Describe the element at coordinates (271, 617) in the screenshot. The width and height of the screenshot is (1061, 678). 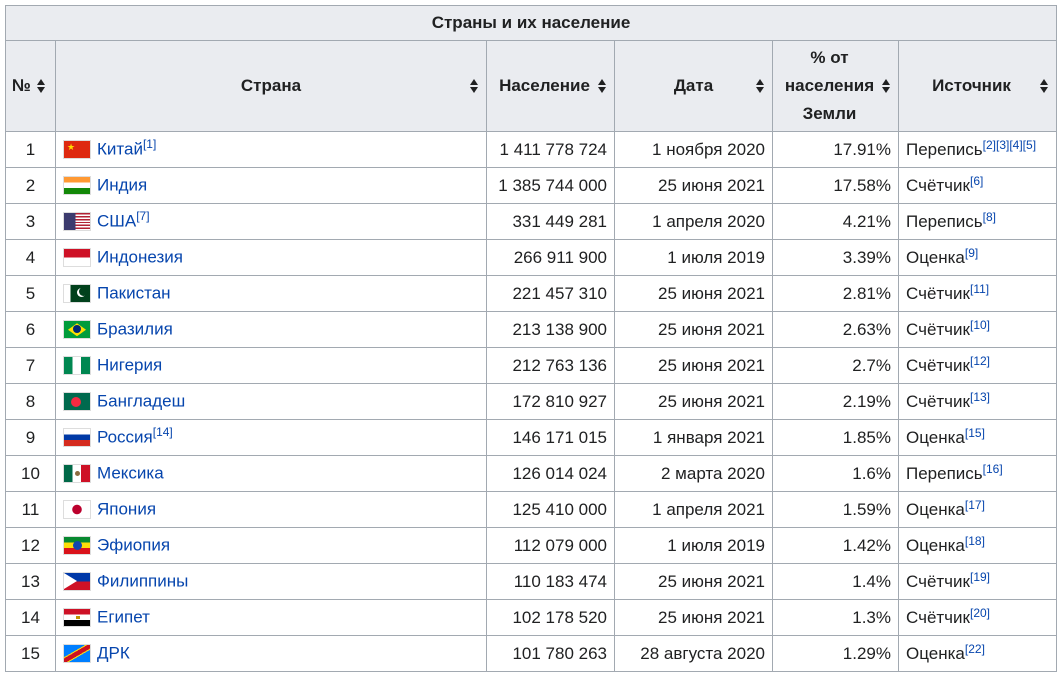
I see `country-cell: Египет` at that location.